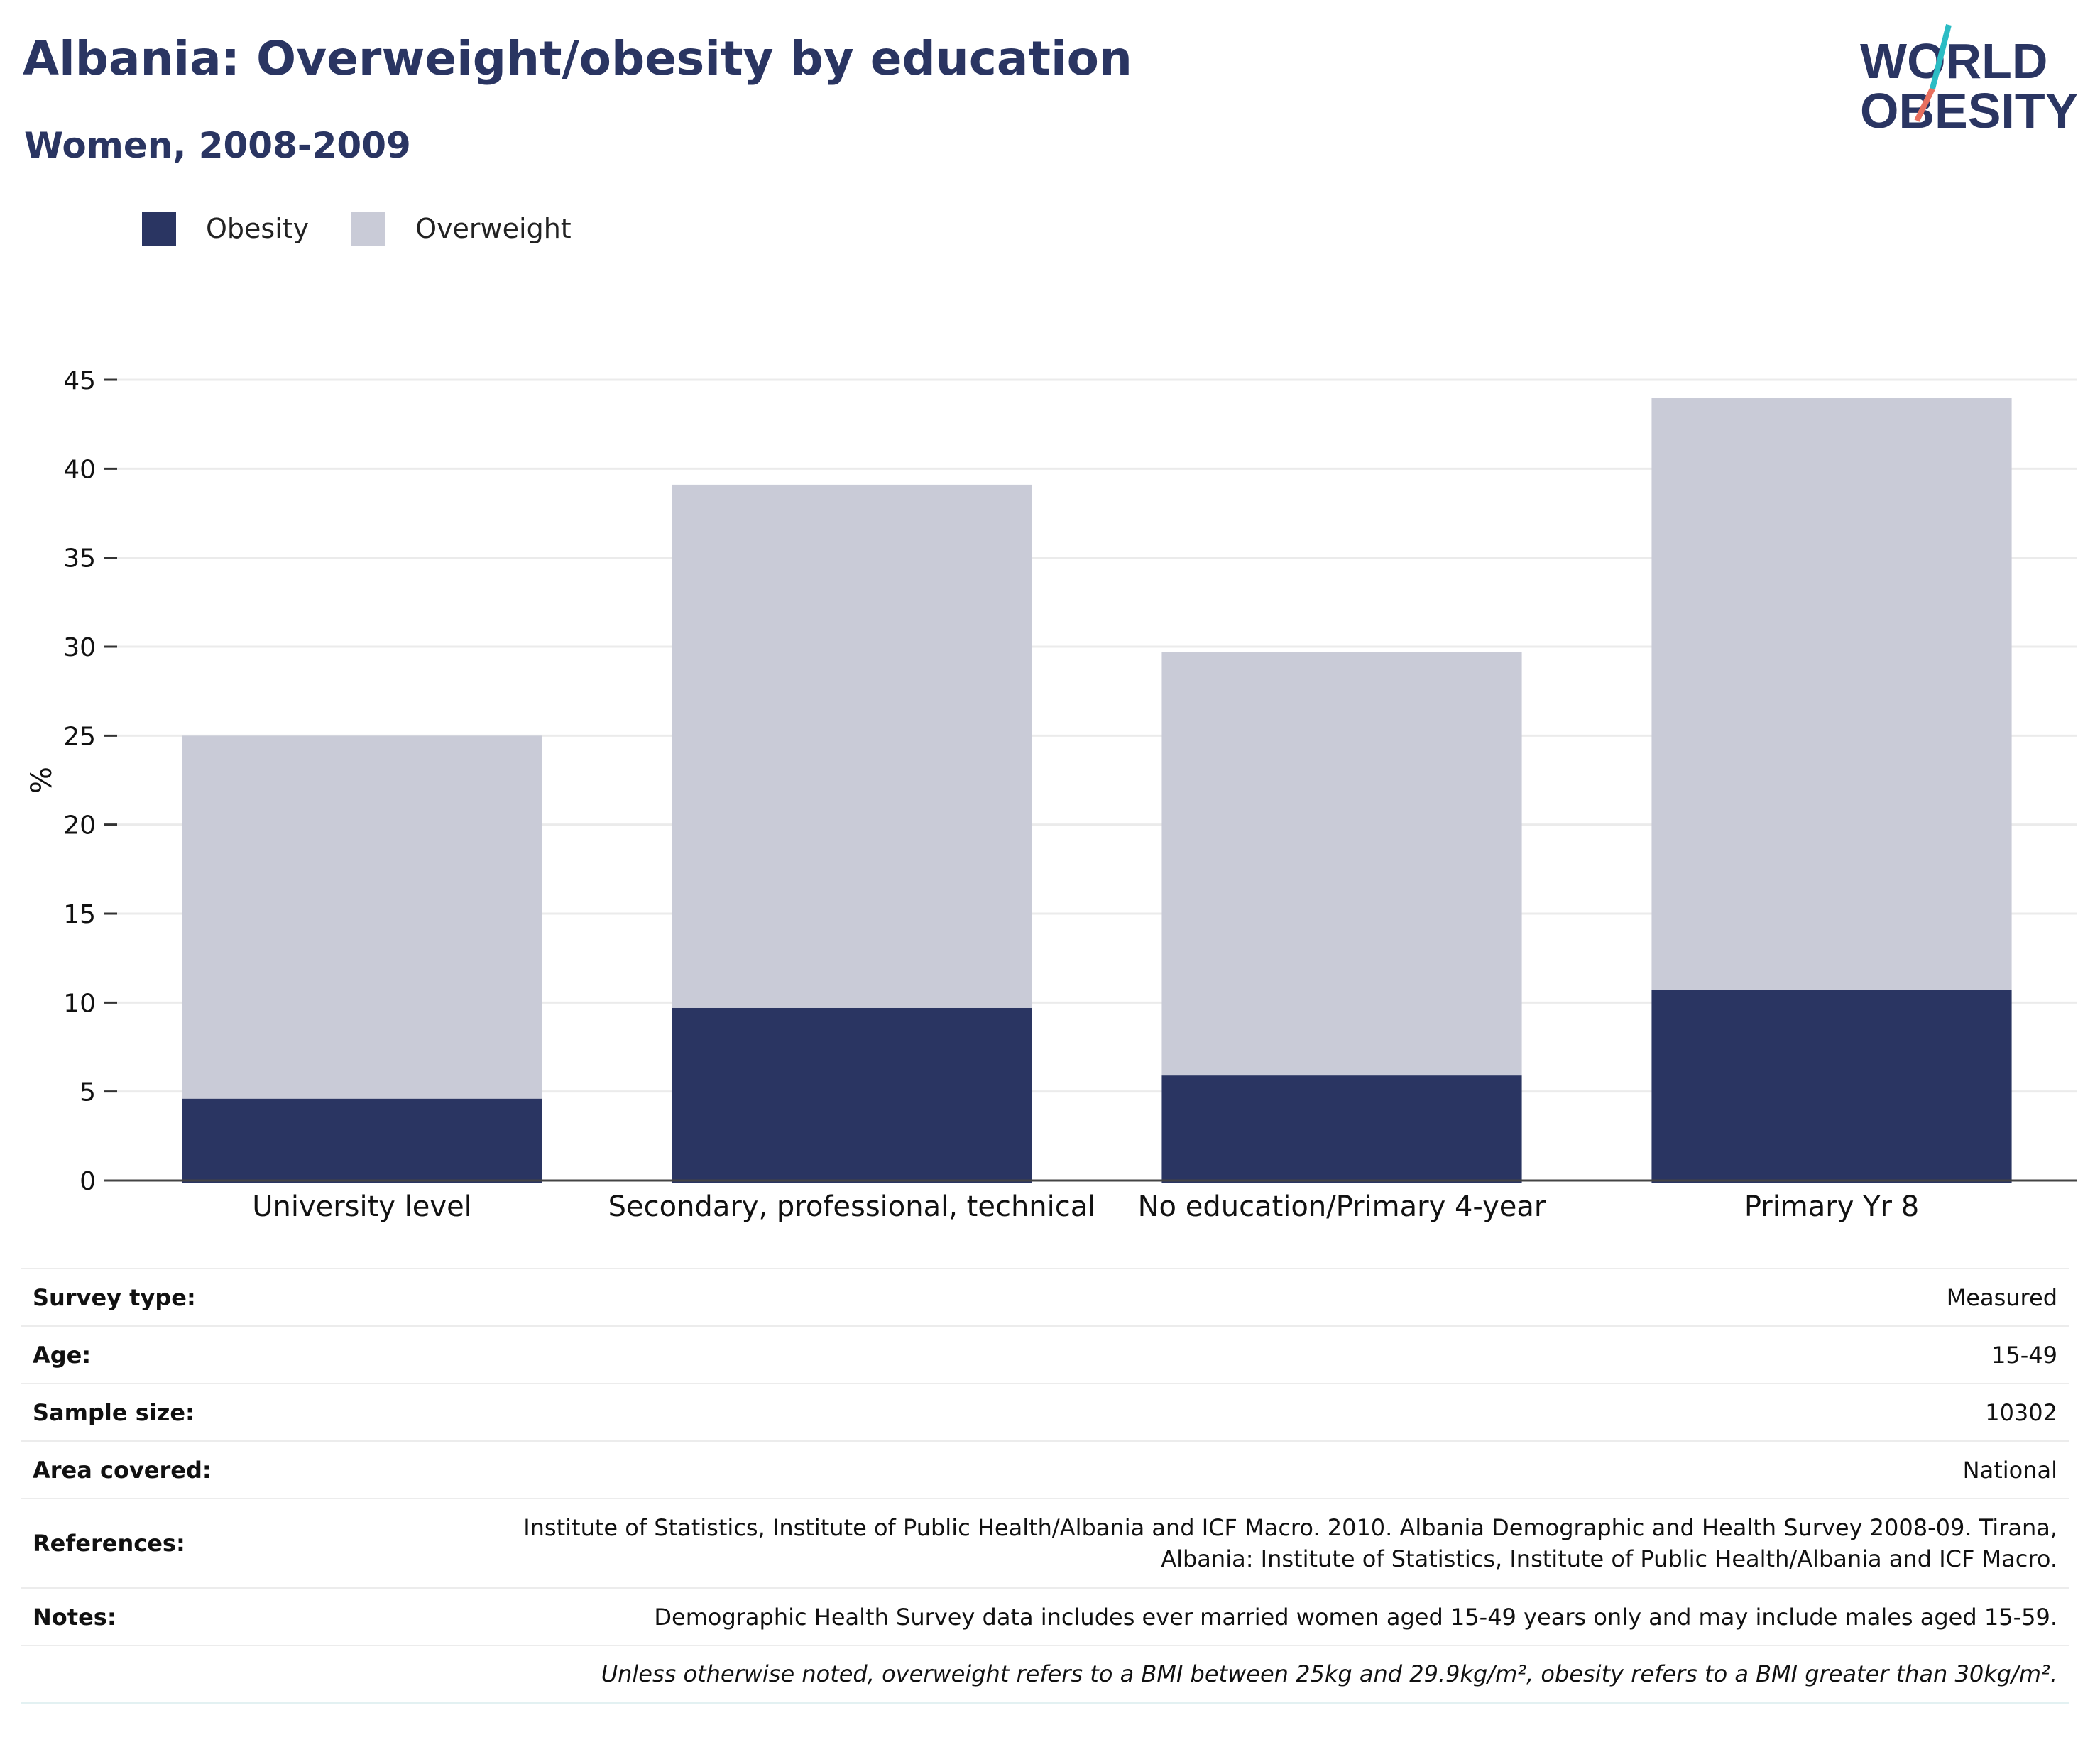 This screenshot has width=2100, height=1747. Describe the element at coordinates (79, 380) in the screenshot. I see `y-tick-label: 45` at that location.